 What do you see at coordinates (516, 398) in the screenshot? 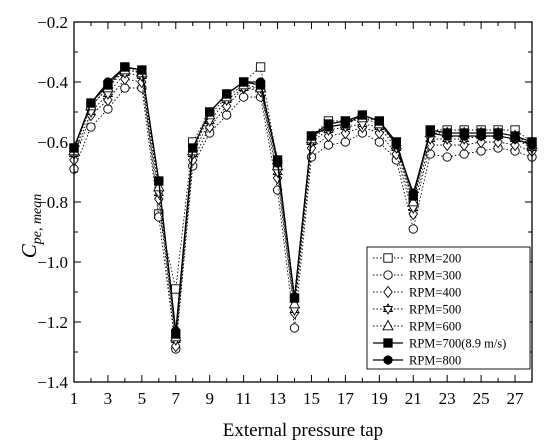
I see `x-tick-label: 27` at bounding box center [516, 398].